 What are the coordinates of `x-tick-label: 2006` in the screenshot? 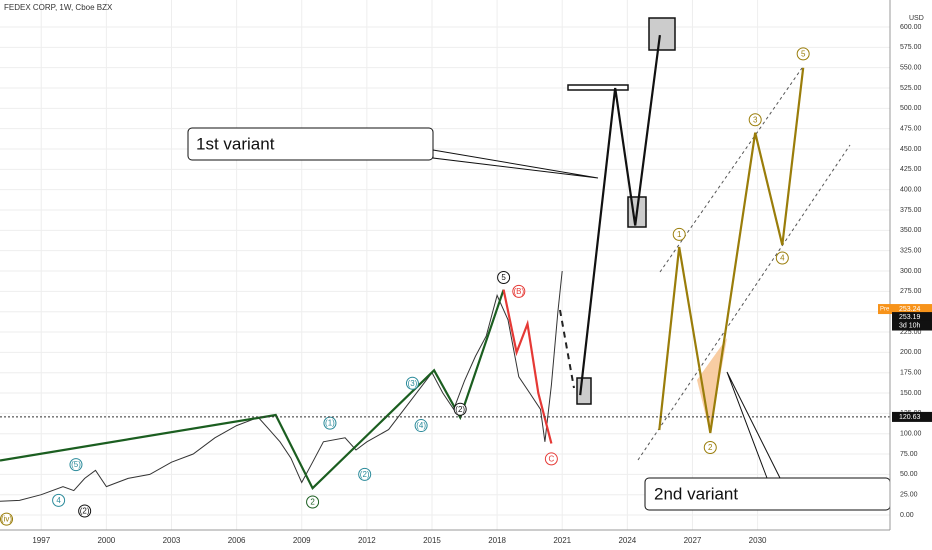 It's located at (237, 540).